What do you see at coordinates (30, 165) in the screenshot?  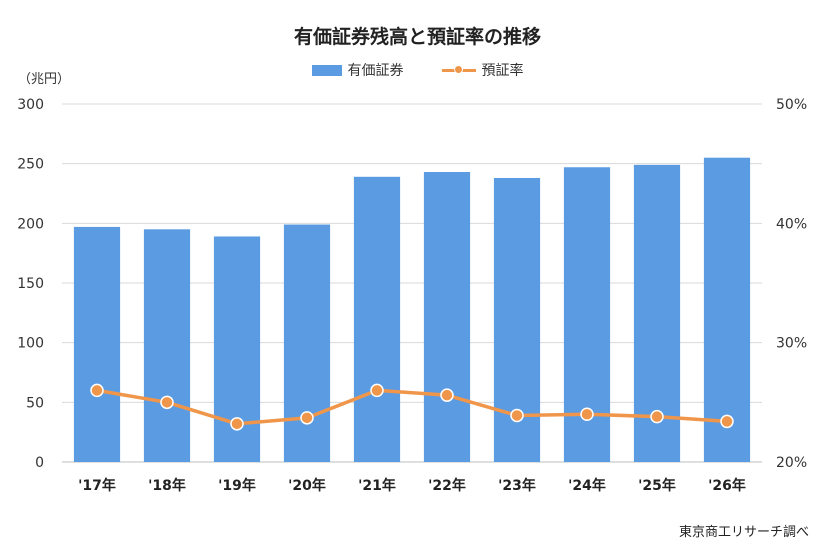 I see `y-left-tick-label: 250` at bounding box center [30, 165].